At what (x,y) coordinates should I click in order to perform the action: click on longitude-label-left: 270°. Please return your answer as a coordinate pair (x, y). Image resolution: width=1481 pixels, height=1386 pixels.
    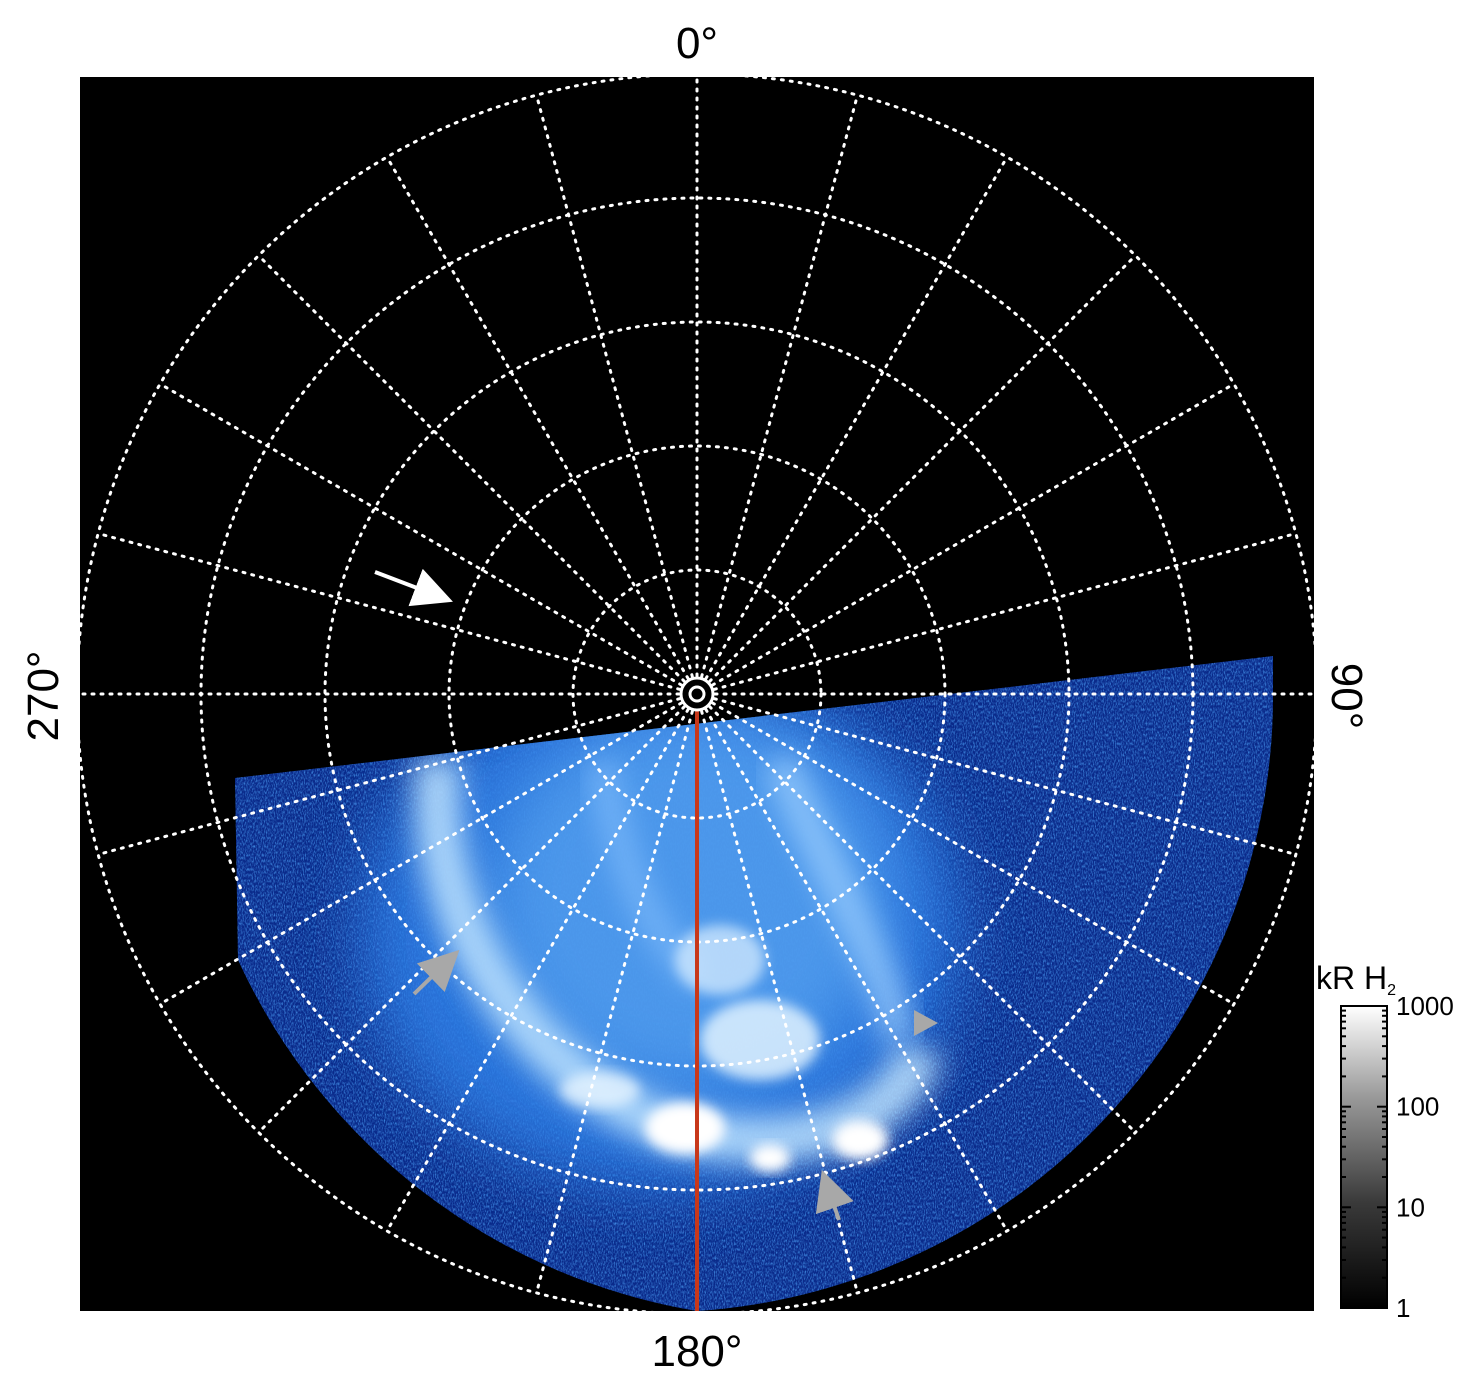
    Looking at the image, I should click on (43, 695).